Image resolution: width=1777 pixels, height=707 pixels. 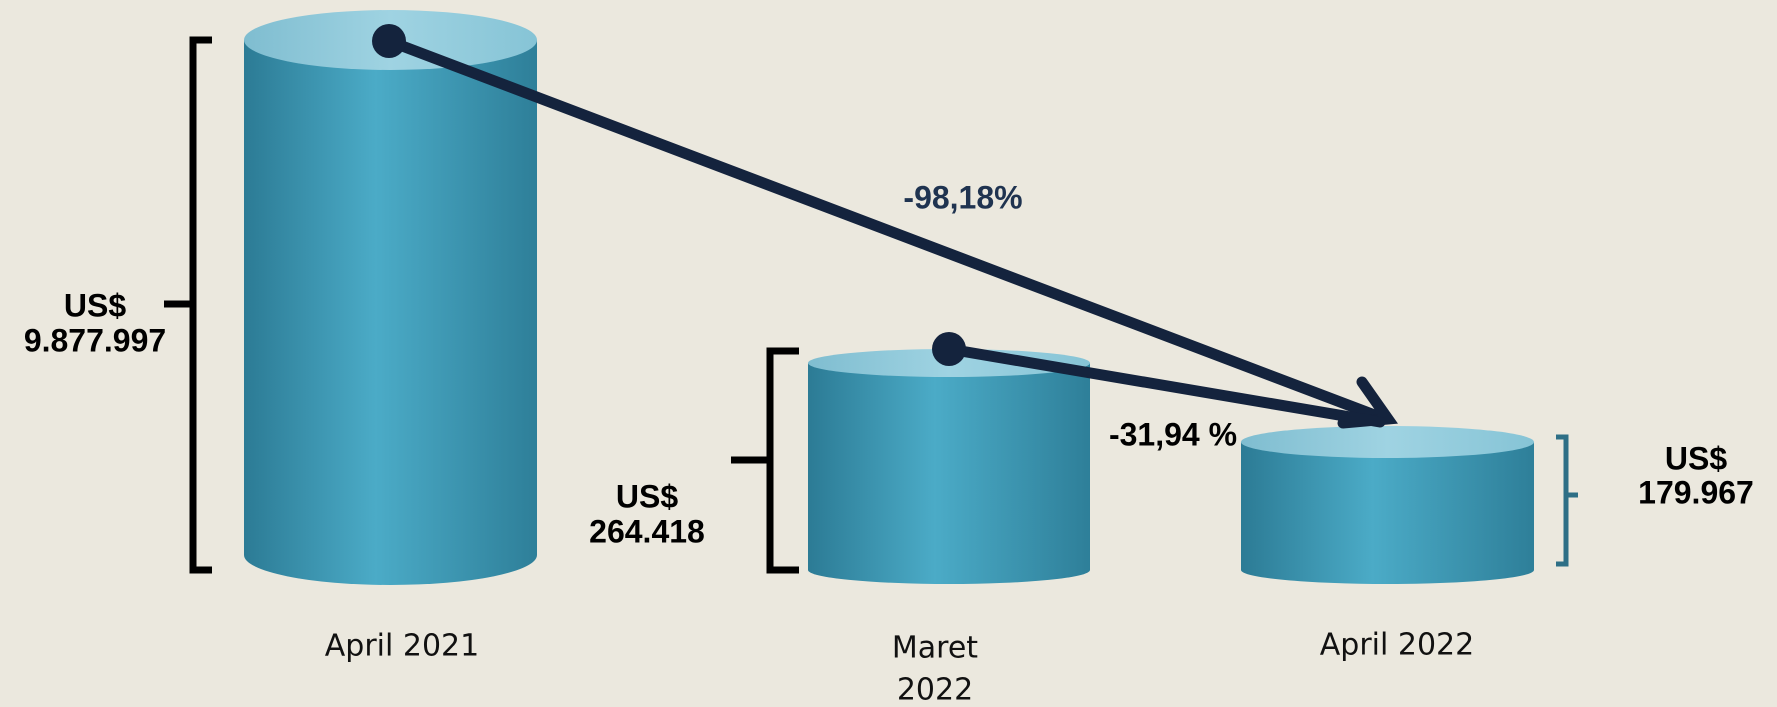 What do you see at coordinates (402, 646) in the screenshot?
I see `category-label: April 2021` at bounding box center [402, 646].